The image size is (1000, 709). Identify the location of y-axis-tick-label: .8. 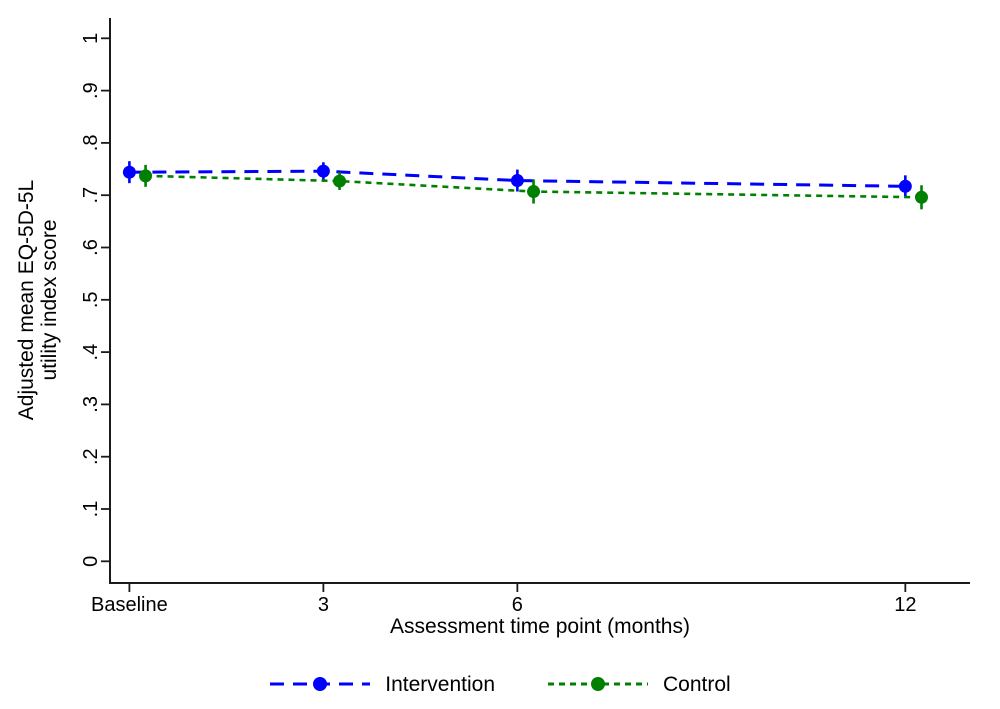
(91, 143).